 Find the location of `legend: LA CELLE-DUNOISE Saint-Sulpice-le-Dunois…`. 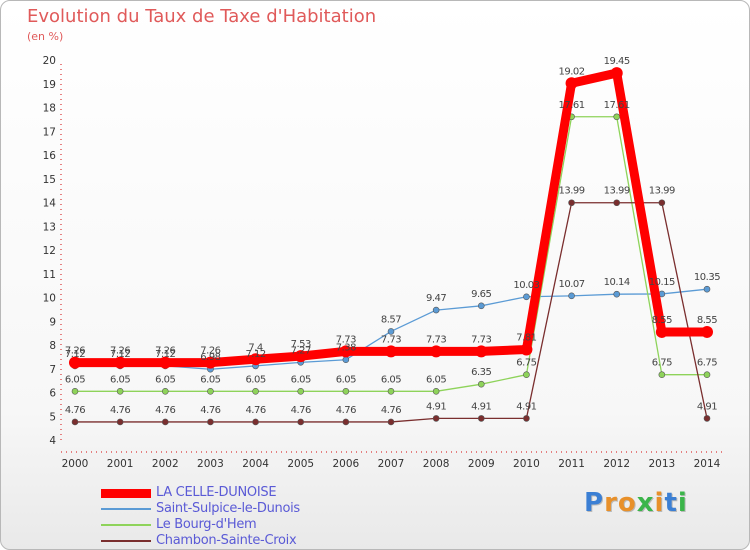

legend: LA CELLE-DUNOISE Saint-Sulpice-le-Dunois… is located at coordinates (221, 517).